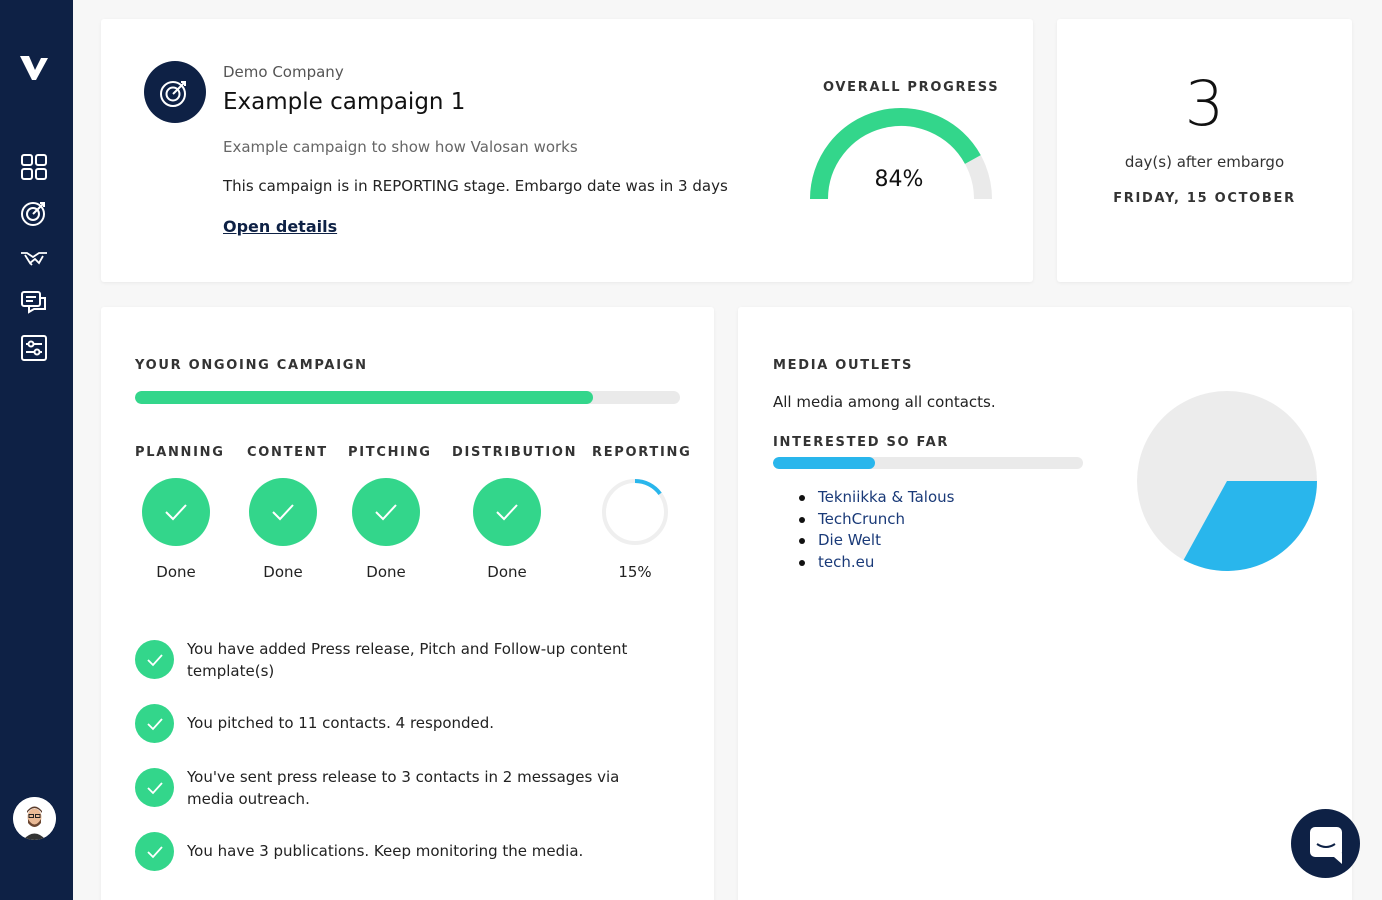 The width and height of the screenshot is (1382, 900). I want to click on user-avatar, so click(34, 818).